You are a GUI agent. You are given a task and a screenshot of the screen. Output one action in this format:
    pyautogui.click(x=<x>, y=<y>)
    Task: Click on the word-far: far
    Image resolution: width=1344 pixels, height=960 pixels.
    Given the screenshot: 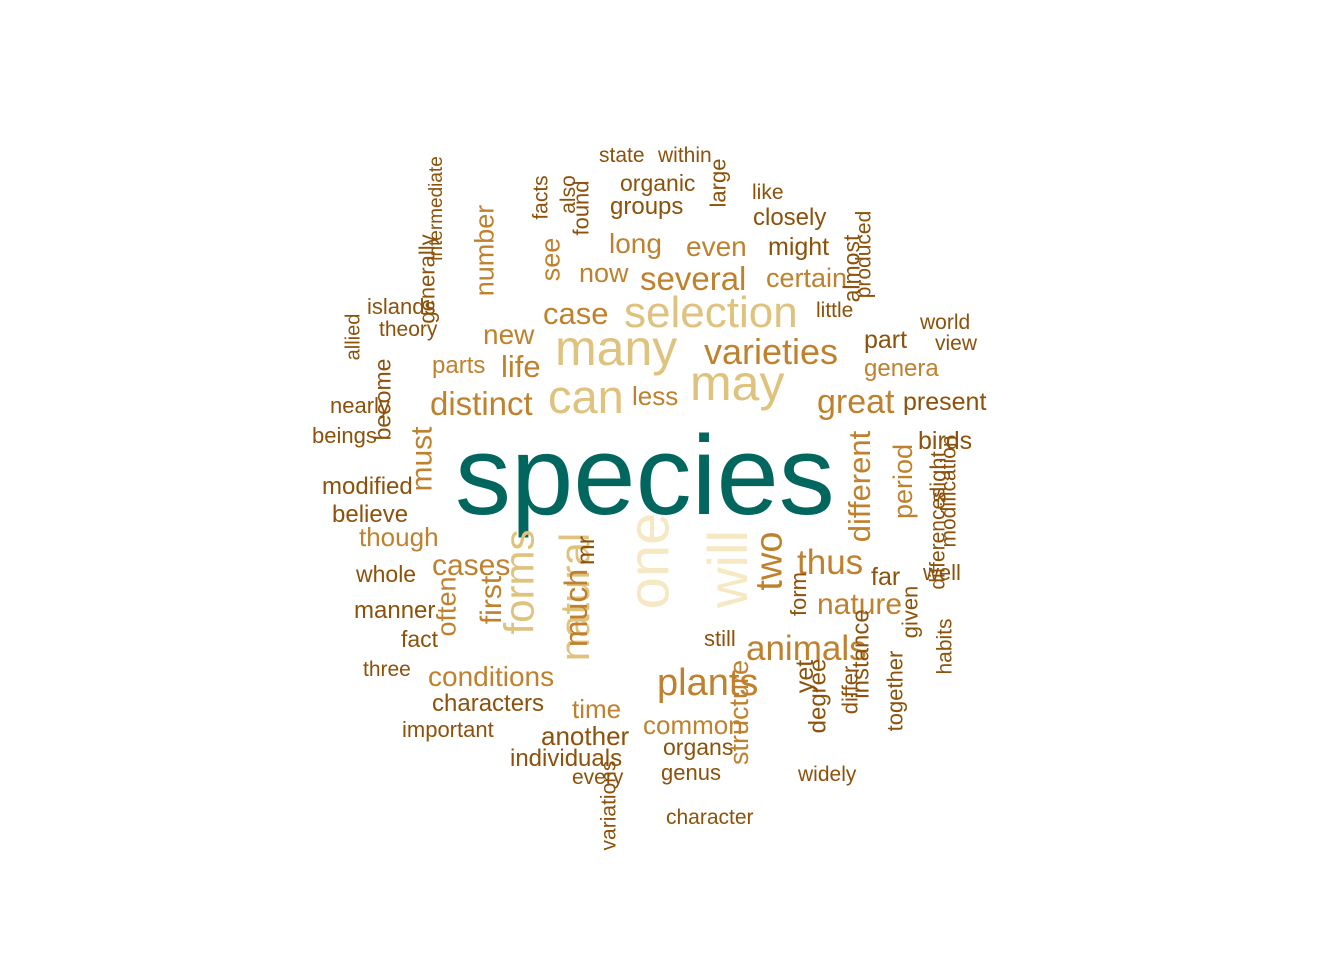 What is the action you would take?
    pyautogui.click(x=886, y=577)
    